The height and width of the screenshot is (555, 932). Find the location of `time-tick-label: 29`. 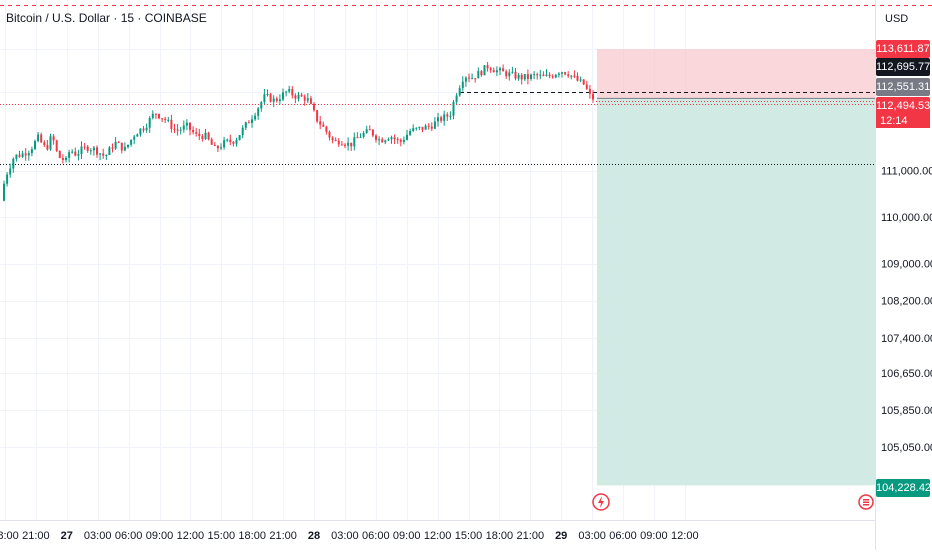

time-tick-label: 29 is located at coordinates (561, 536).